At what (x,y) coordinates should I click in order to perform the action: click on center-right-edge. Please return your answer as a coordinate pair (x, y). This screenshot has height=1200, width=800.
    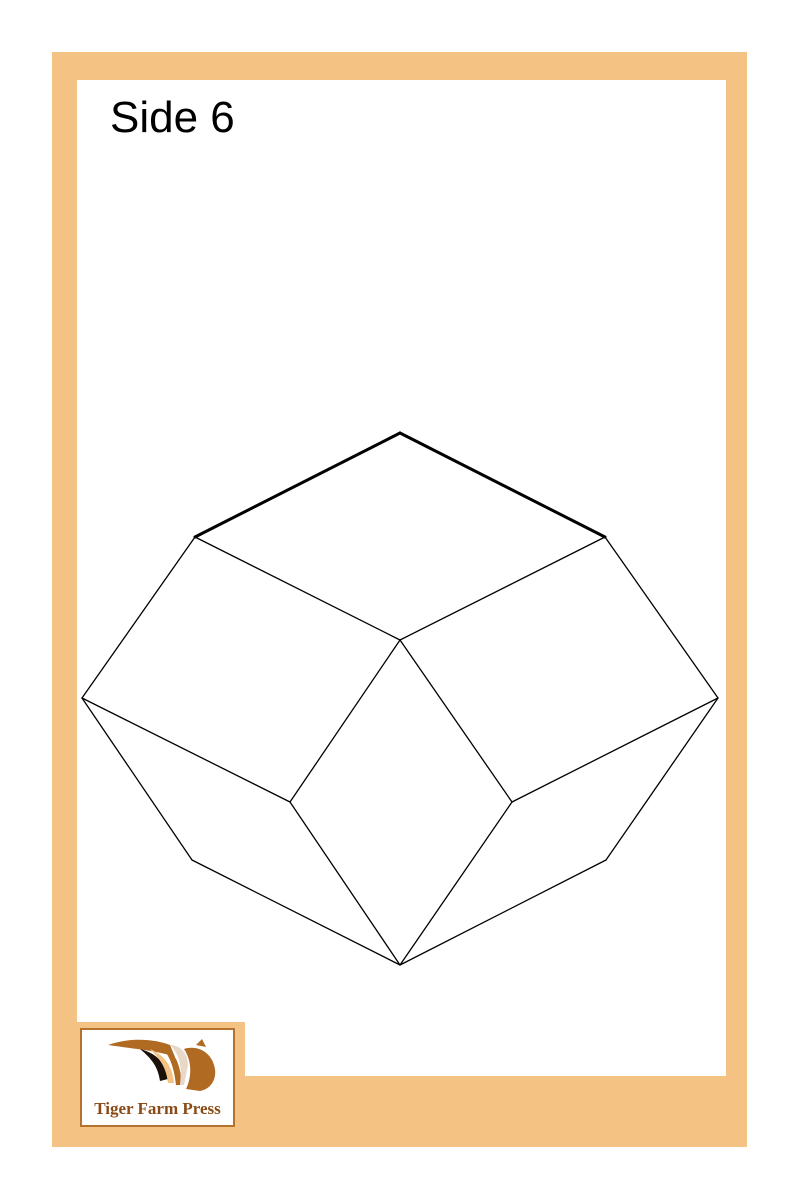
    Looking at the image, I should click on (456, 721).